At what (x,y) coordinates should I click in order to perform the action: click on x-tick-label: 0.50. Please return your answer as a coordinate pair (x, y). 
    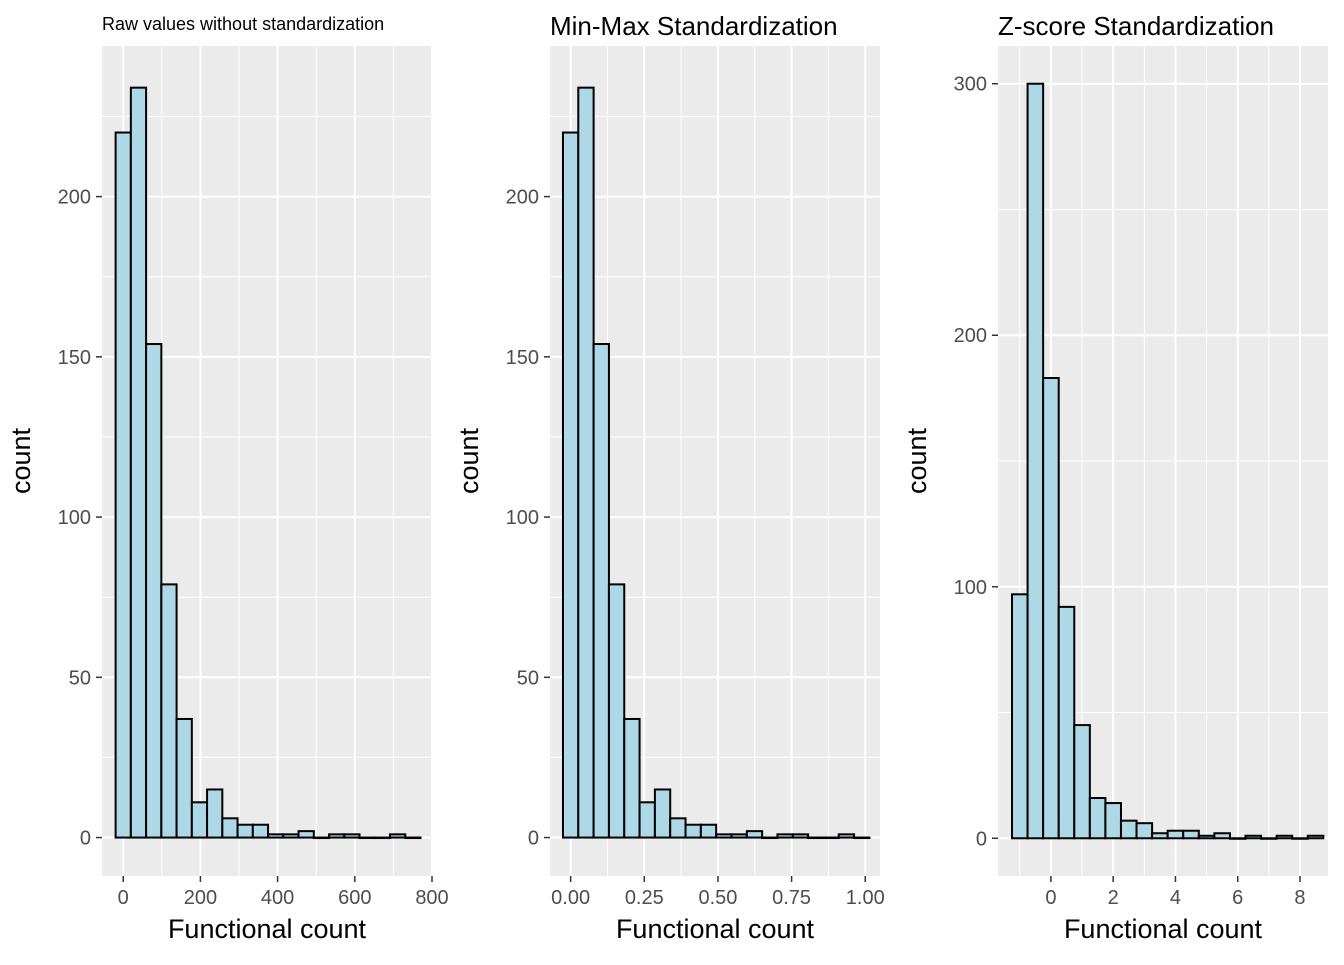
    Looking at the image, I should click on (717, 898).